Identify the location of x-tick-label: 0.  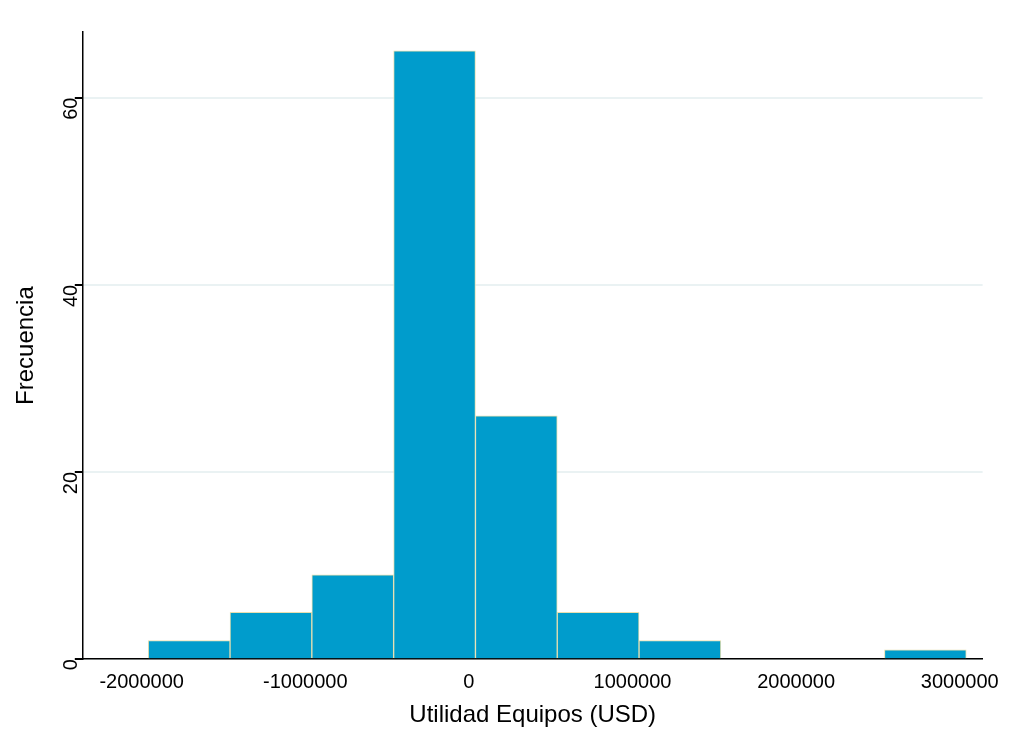
(469, 680).